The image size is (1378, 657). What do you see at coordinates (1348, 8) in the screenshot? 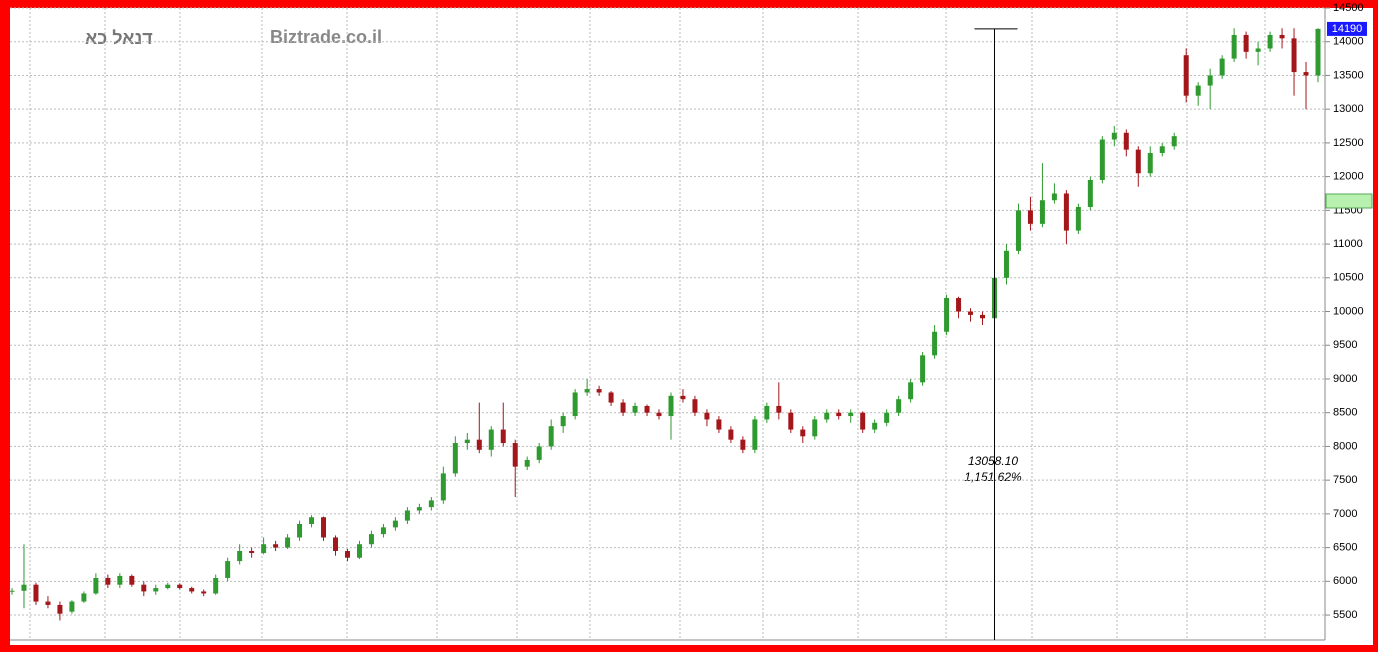
I see `y-tick-label: 14500` at bounding box center [1348, 8].